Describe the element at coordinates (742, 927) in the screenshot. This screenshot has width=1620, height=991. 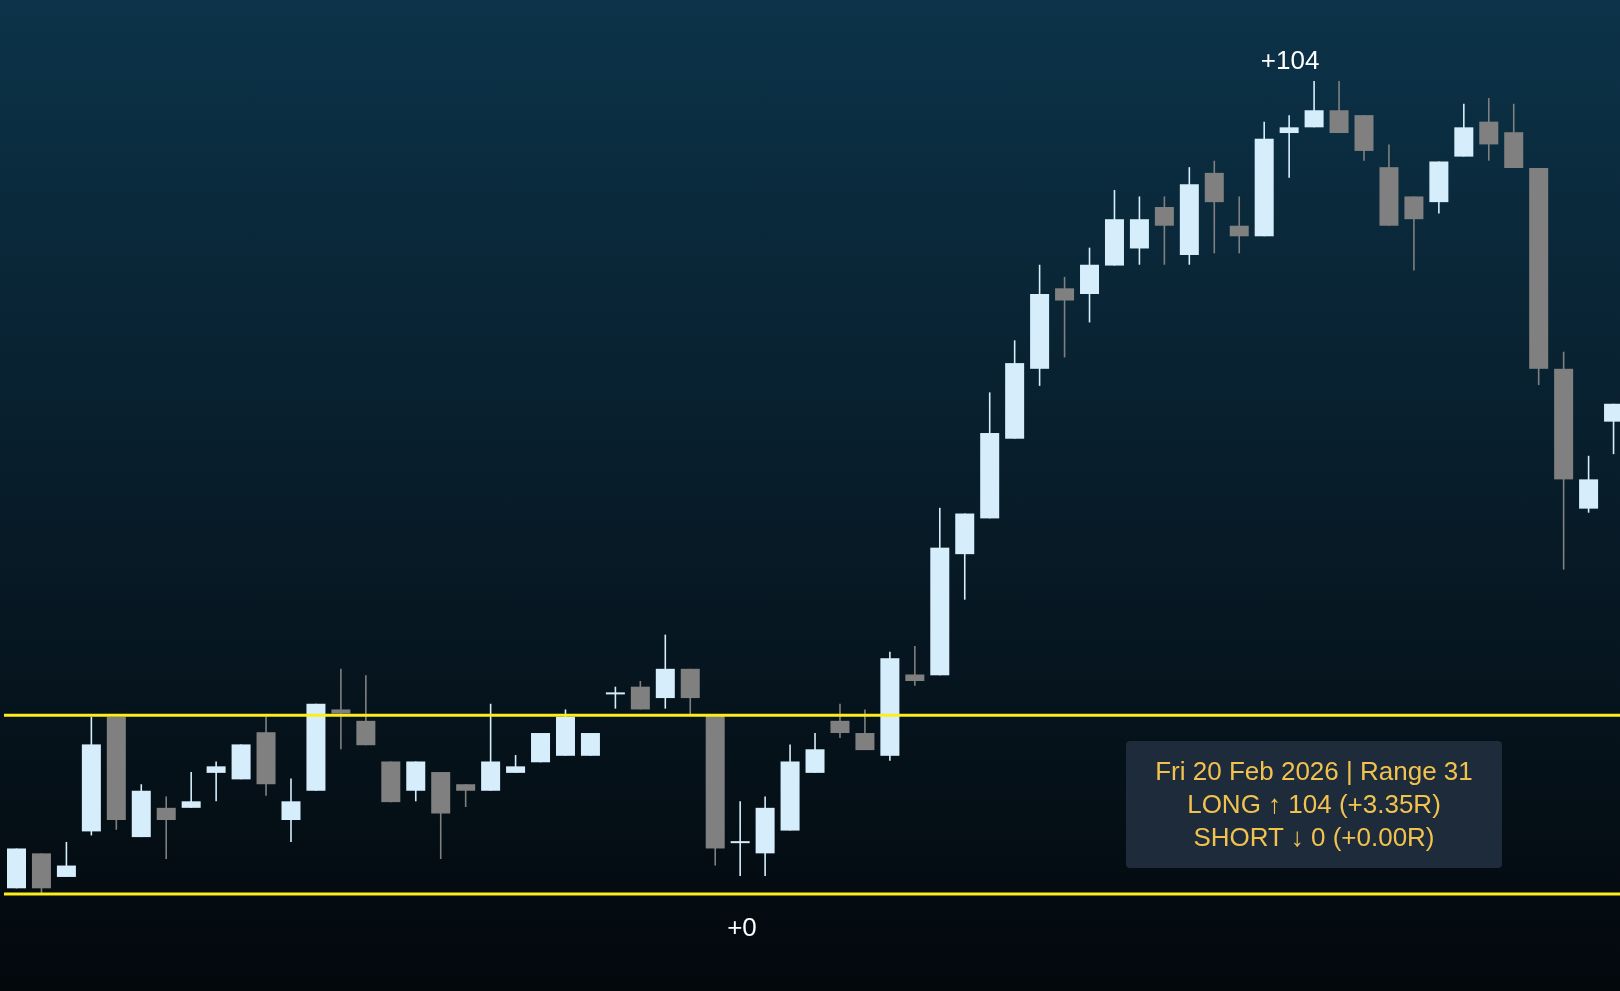
I see `ref-line-label: +0` at that location.